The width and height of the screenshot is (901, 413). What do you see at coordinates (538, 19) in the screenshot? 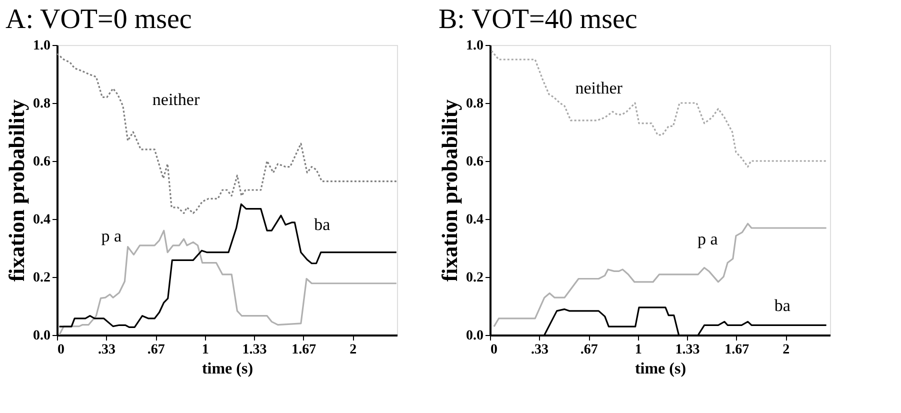
I see `chart-title: B: VOT=40 msec` at bounding box center [538, 19].